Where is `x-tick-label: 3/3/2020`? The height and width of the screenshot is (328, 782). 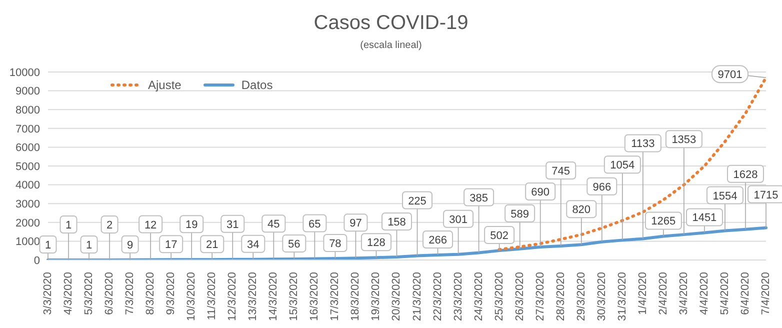 x-tick-label: 3/3/2020 is located at coordinates (48, 293).